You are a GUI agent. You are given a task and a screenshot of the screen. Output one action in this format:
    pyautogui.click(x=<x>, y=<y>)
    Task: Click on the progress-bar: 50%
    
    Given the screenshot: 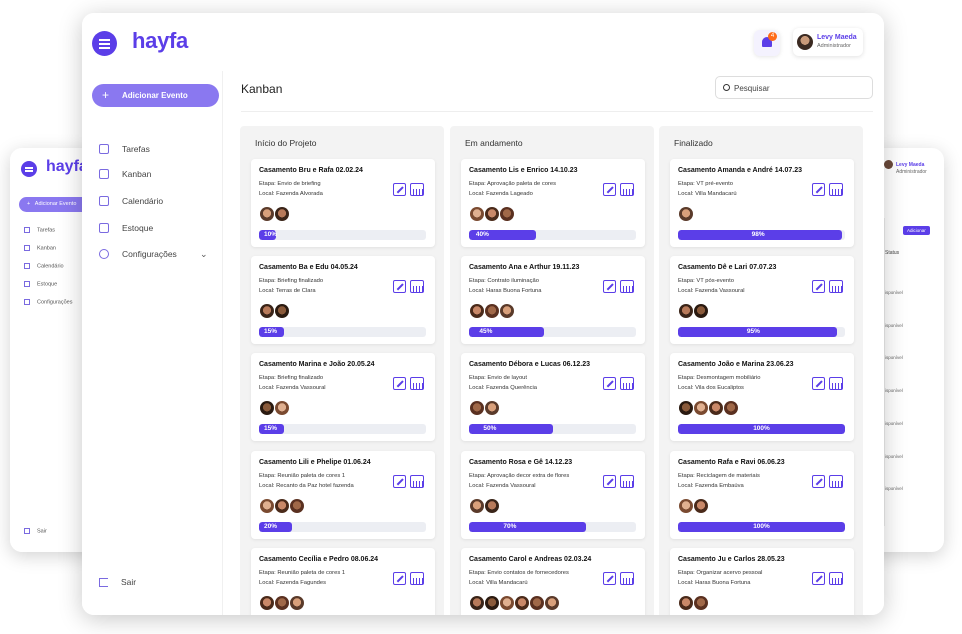 What is the action you would take?
    pyautogui.click(x=552, y=429)
    